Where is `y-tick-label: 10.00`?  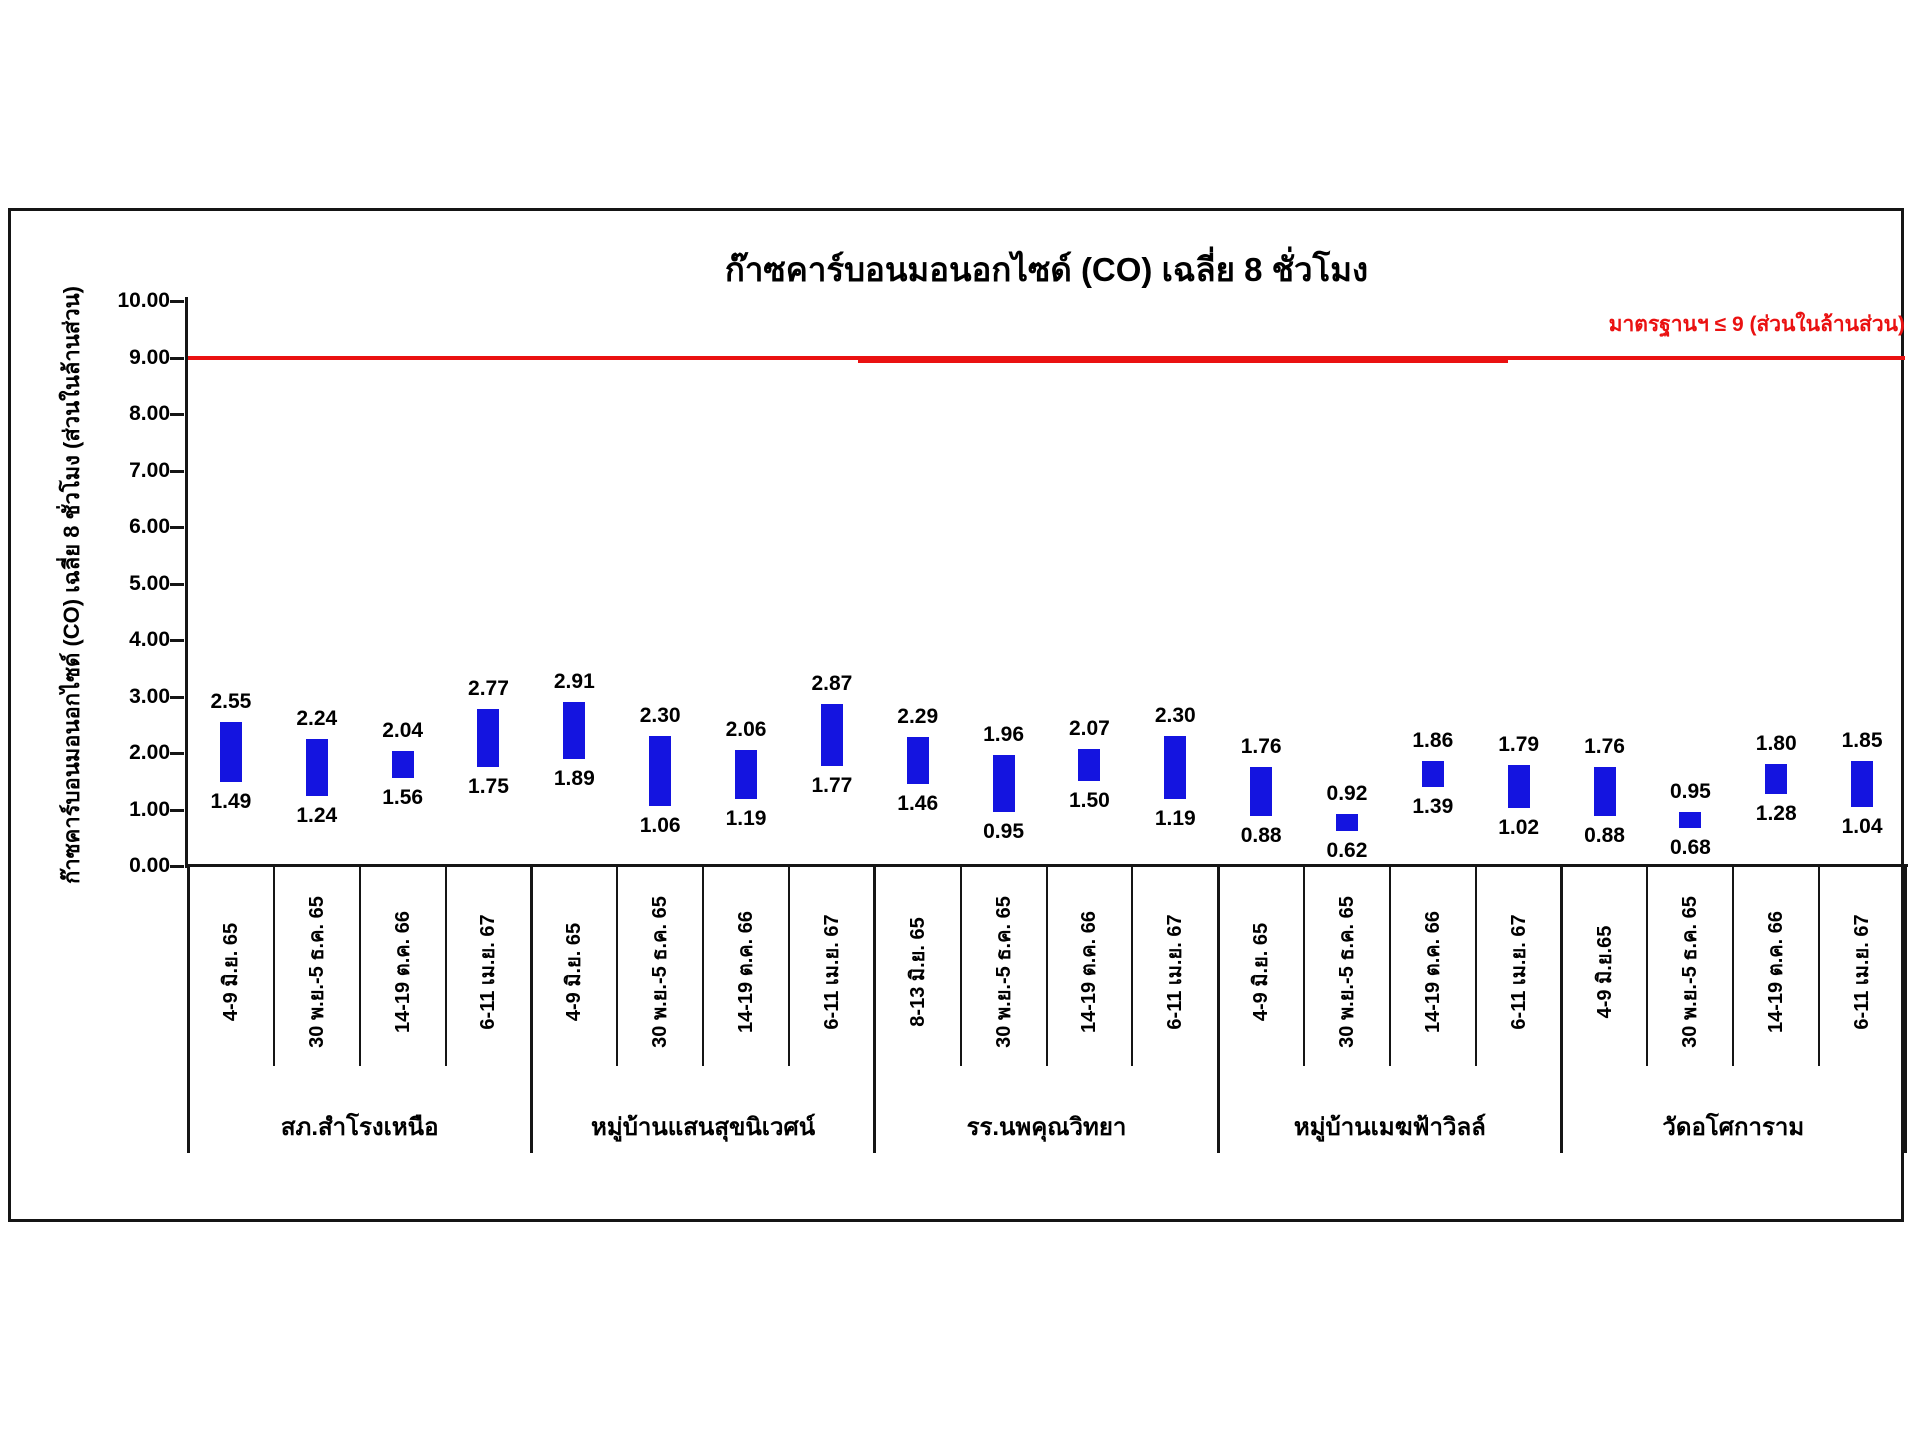 y-tick-label: 10.00 is located at coordinates (143, 300).